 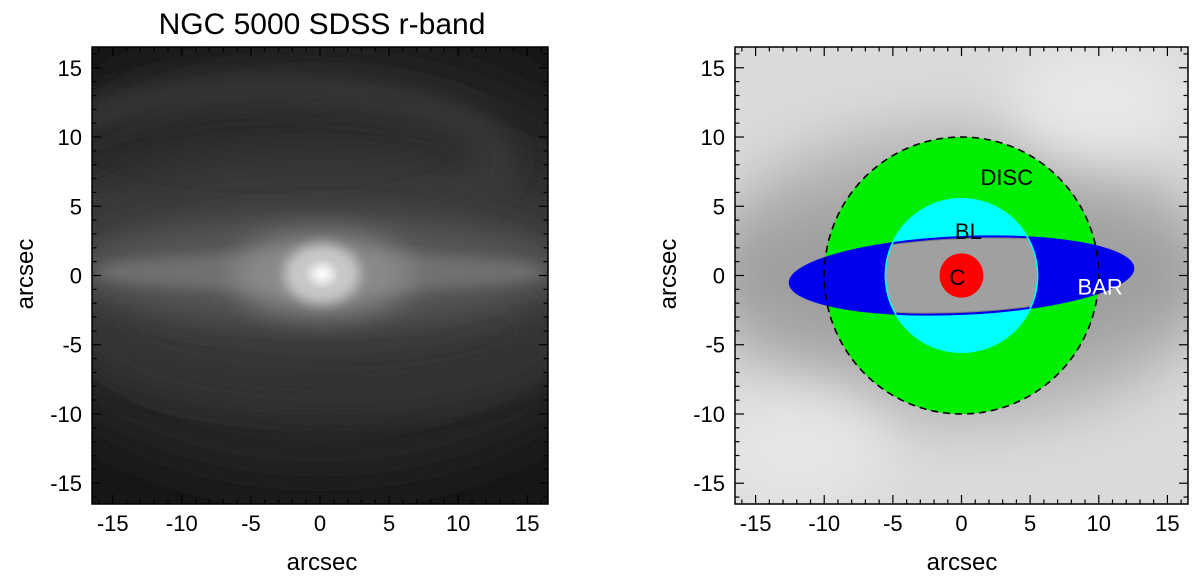 What do you see at coordinates (957, 277) in the screenshot?
I see `central-label: C` at bounding box center [957, 277].